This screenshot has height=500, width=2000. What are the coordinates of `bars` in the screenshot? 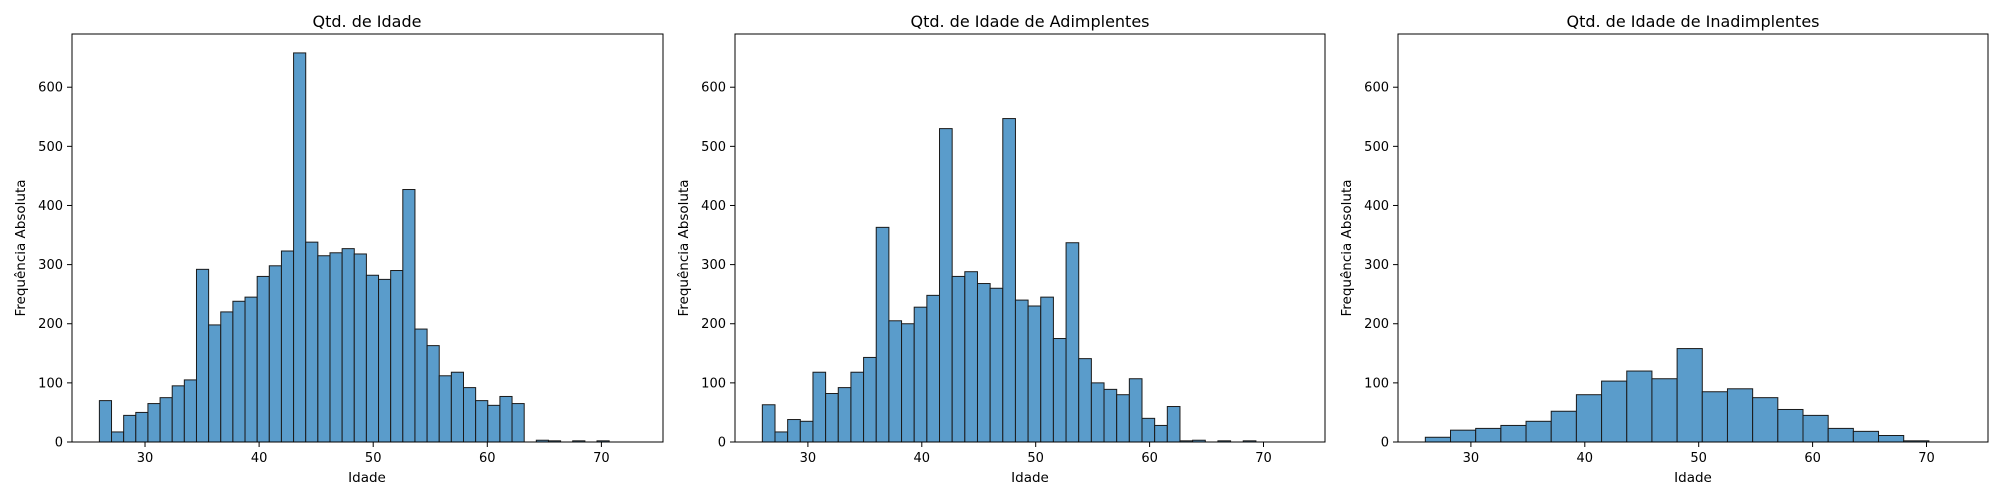 It's located at (1677, 395).